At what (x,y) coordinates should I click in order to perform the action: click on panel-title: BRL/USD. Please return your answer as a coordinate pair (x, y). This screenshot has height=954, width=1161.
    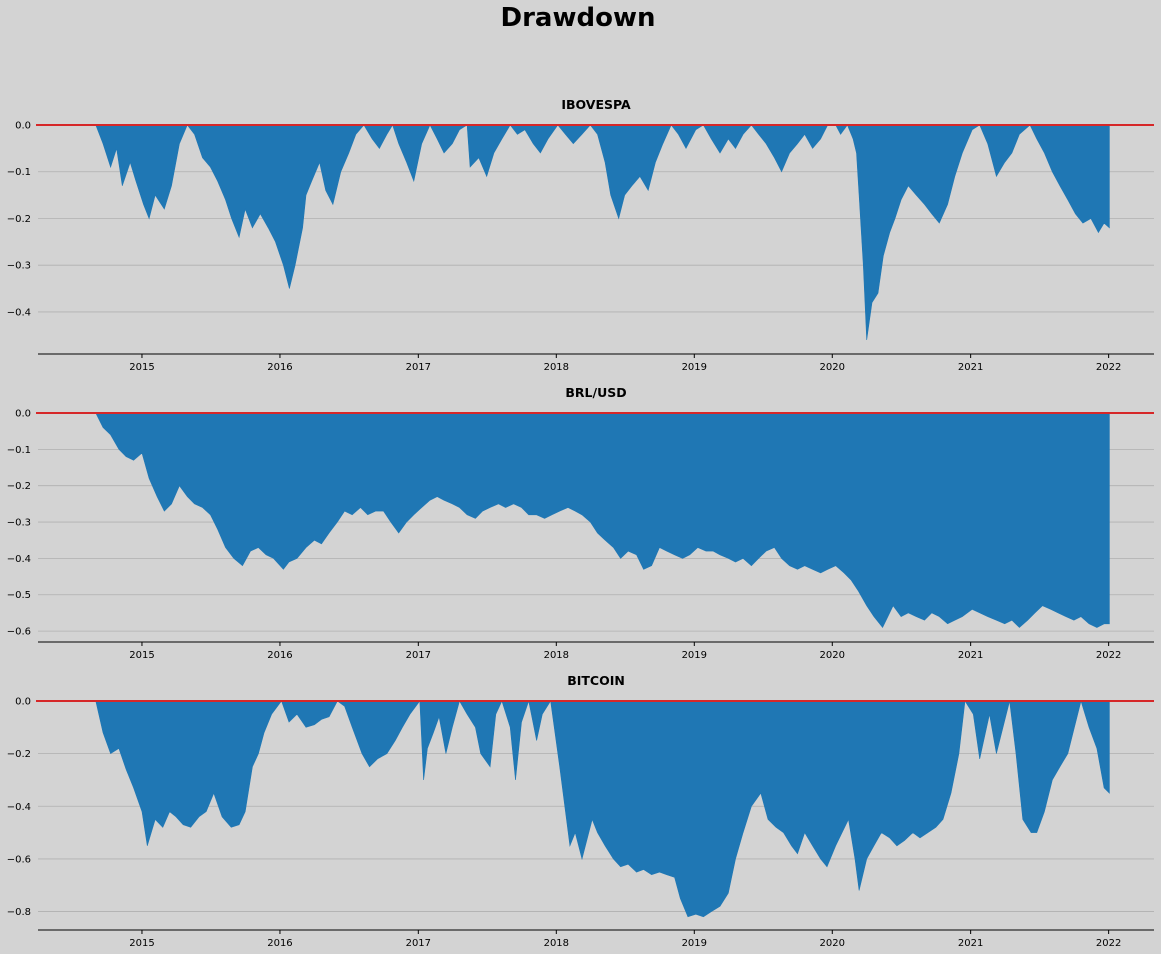
    Looking at the image, I should click on (595, 392).